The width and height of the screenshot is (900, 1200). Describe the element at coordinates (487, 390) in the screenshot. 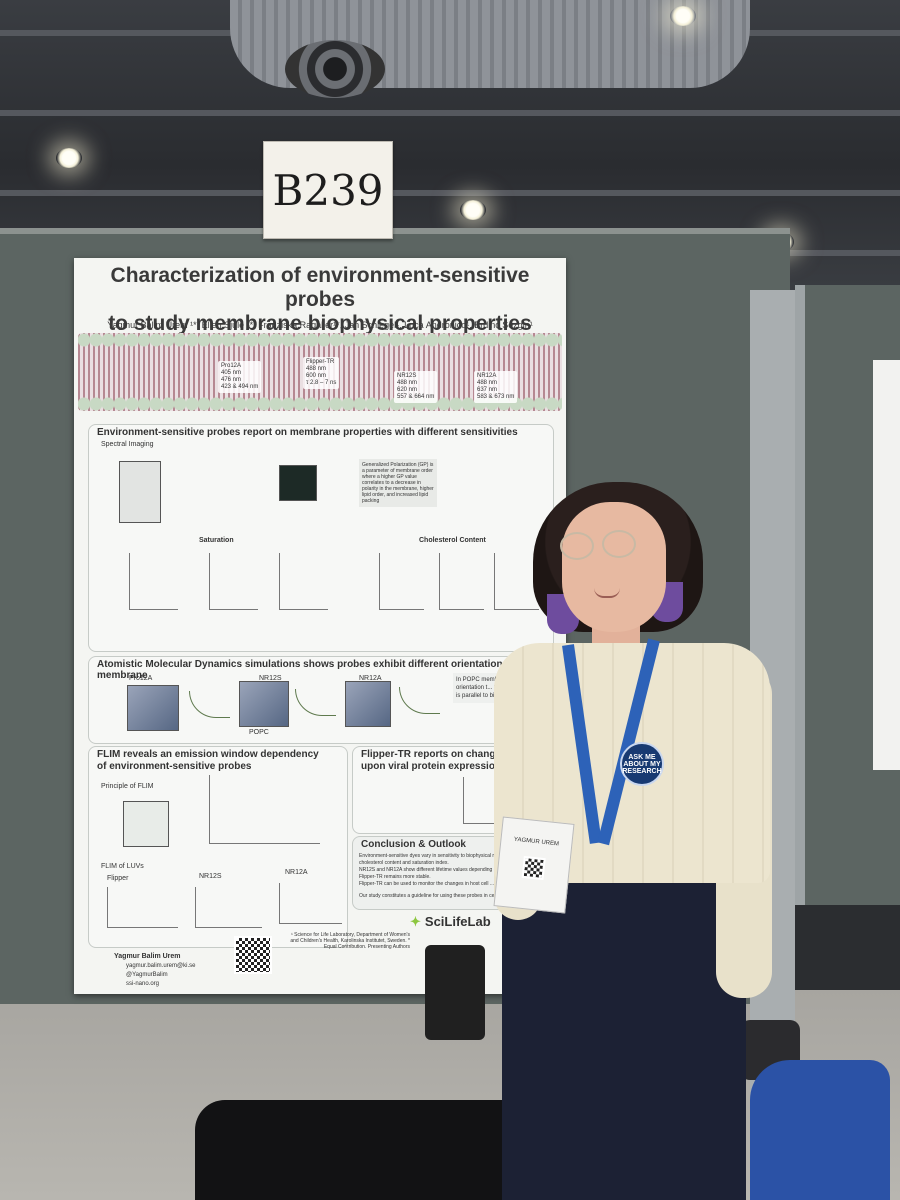

I see `probe-emission: 637 nm` at that location.